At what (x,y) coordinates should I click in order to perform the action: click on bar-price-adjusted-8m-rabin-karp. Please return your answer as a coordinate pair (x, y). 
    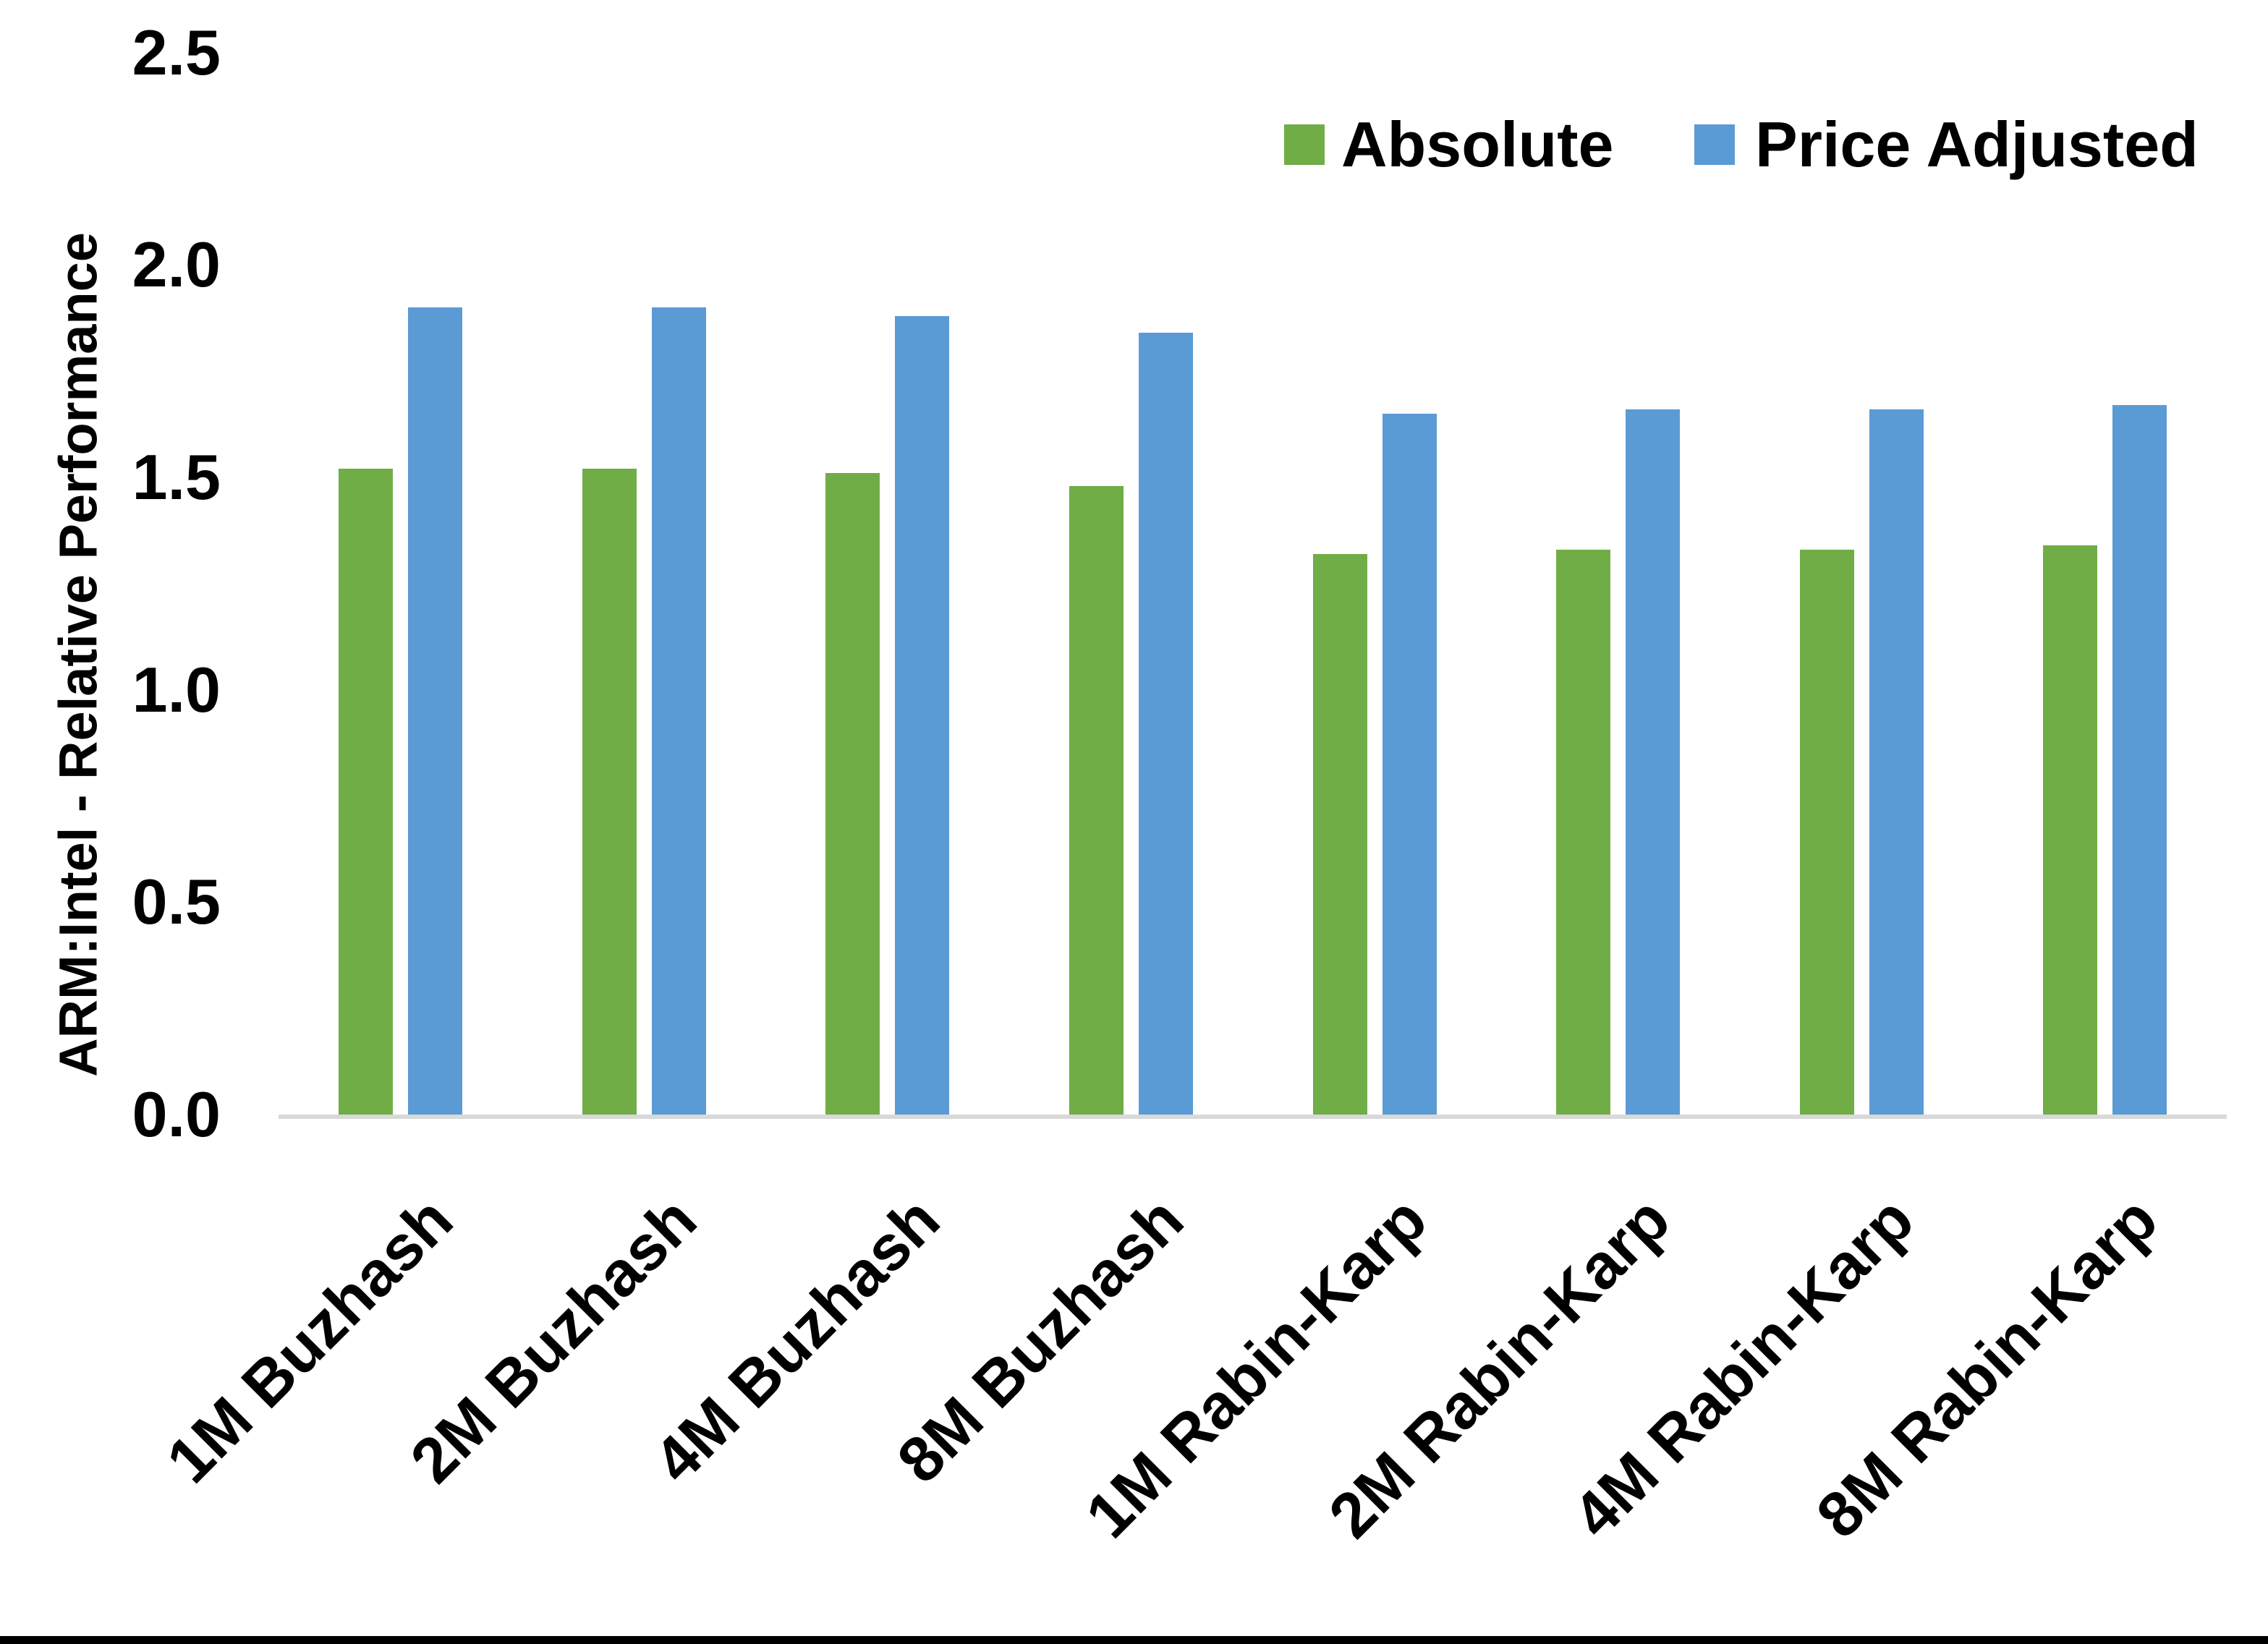
    Looking at the image, I should click on (2139, 760).